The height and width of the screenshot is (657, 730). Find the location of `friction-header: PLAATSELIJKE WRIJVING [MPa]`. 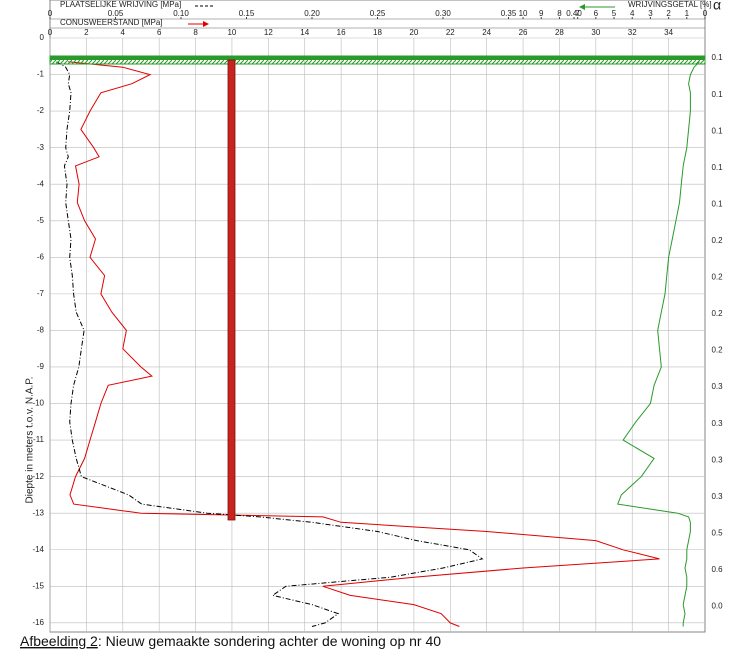

friction-header: PLAATSELIJKE WRIJVING [MPa] is located at coordinates (120, 4).